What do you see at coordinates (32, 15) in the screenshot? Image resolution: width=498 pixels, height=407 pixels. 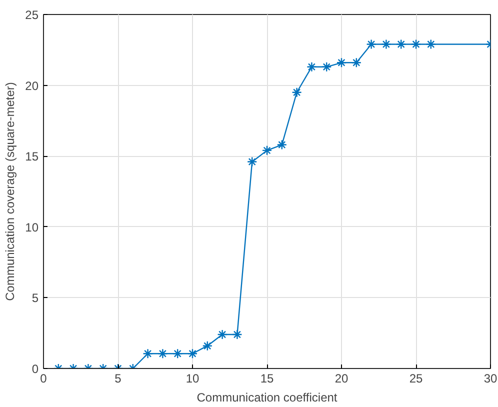 I see `y-tick-label: 25` at bounding box center [32, 15].